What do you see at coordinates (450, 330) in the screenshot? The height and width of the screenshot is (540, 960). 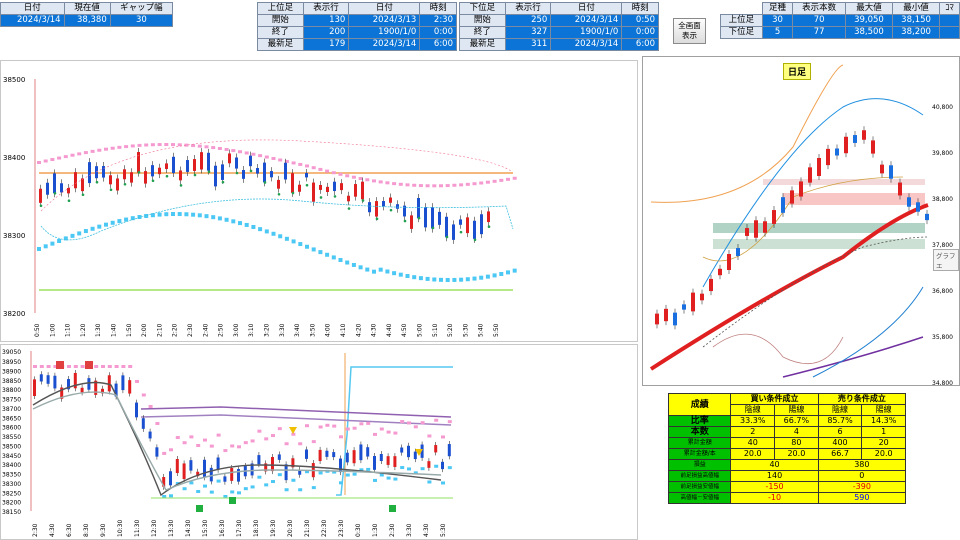 I see `x-tick-label: 5:20` at bounding box center [450, 330].